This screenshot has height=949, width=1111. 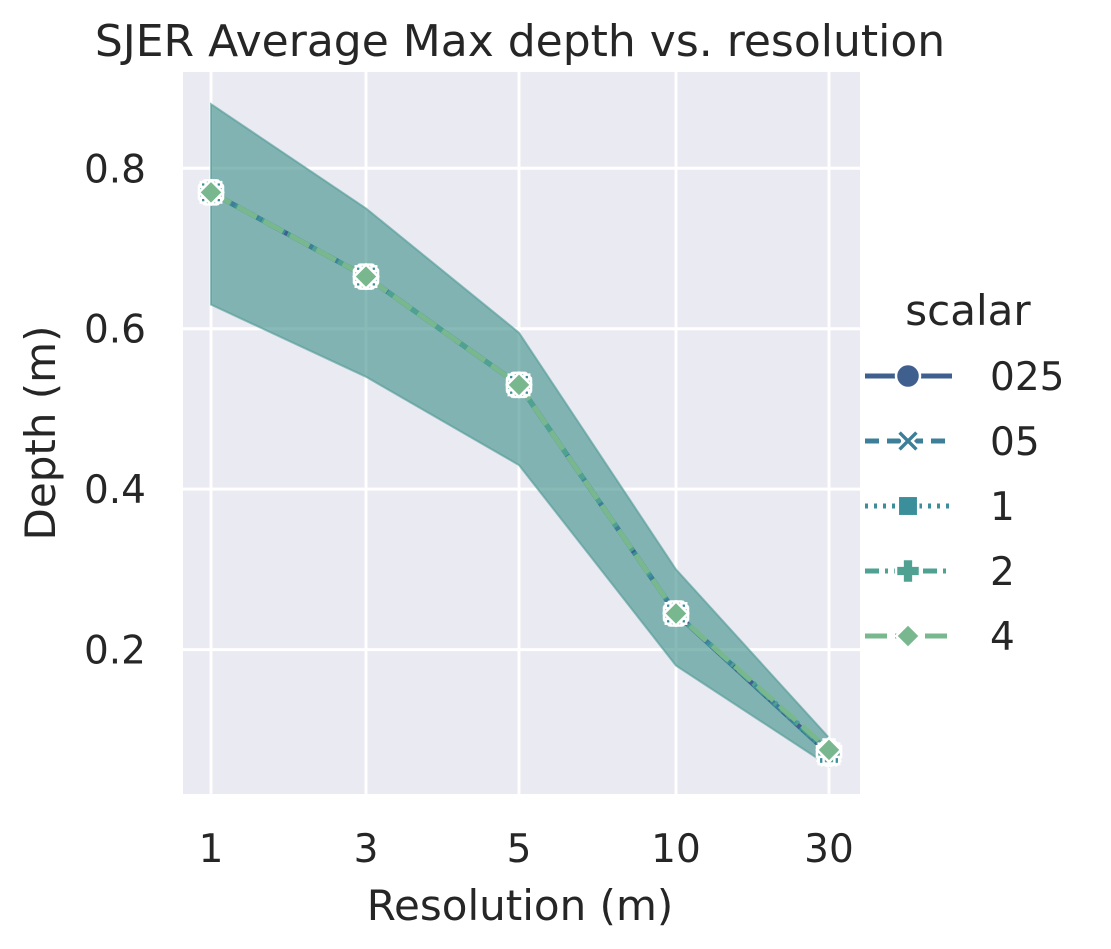 I want to click on legend-label: 4, so click(x=1002, y=637).